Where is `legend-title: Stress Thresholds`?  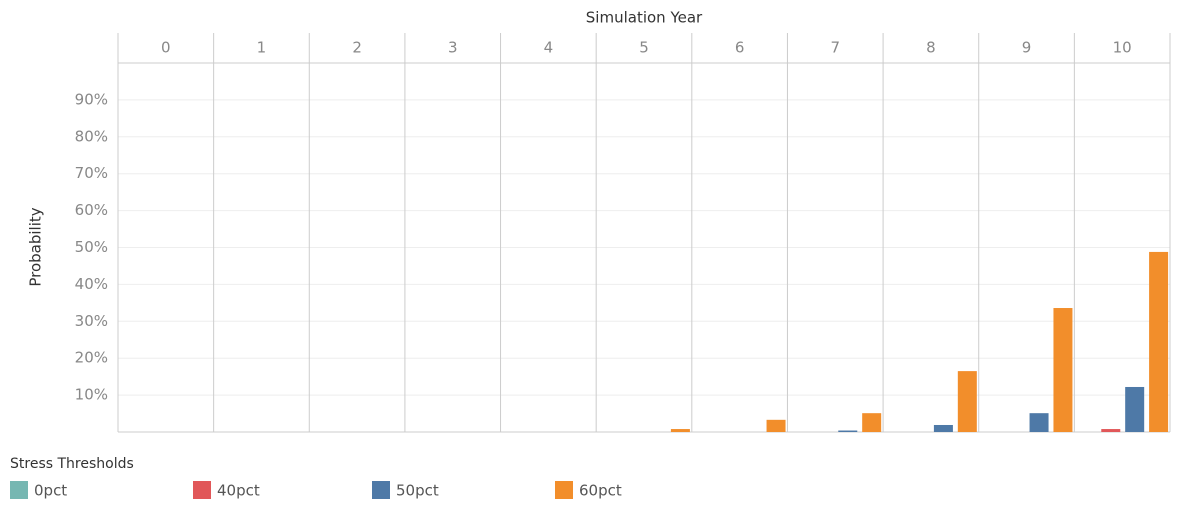 legend-title: Stress Thresholds is located at coordinates (72, 464).